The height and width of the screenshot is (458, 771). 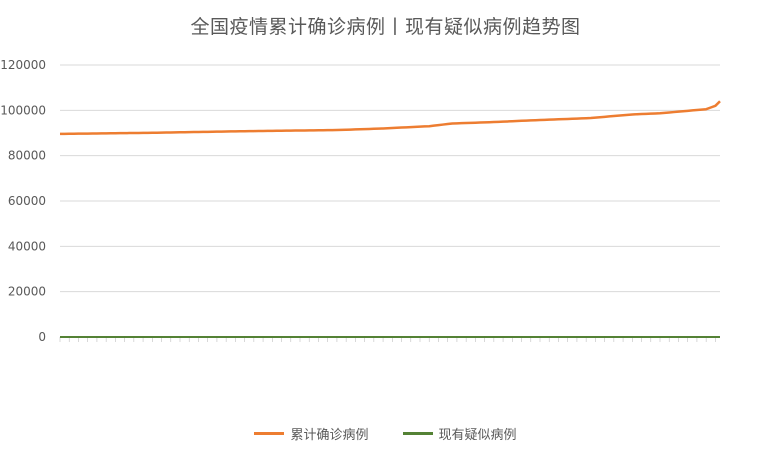 I want to click on y-tick-label: 80000, so click(x=27, y=156).